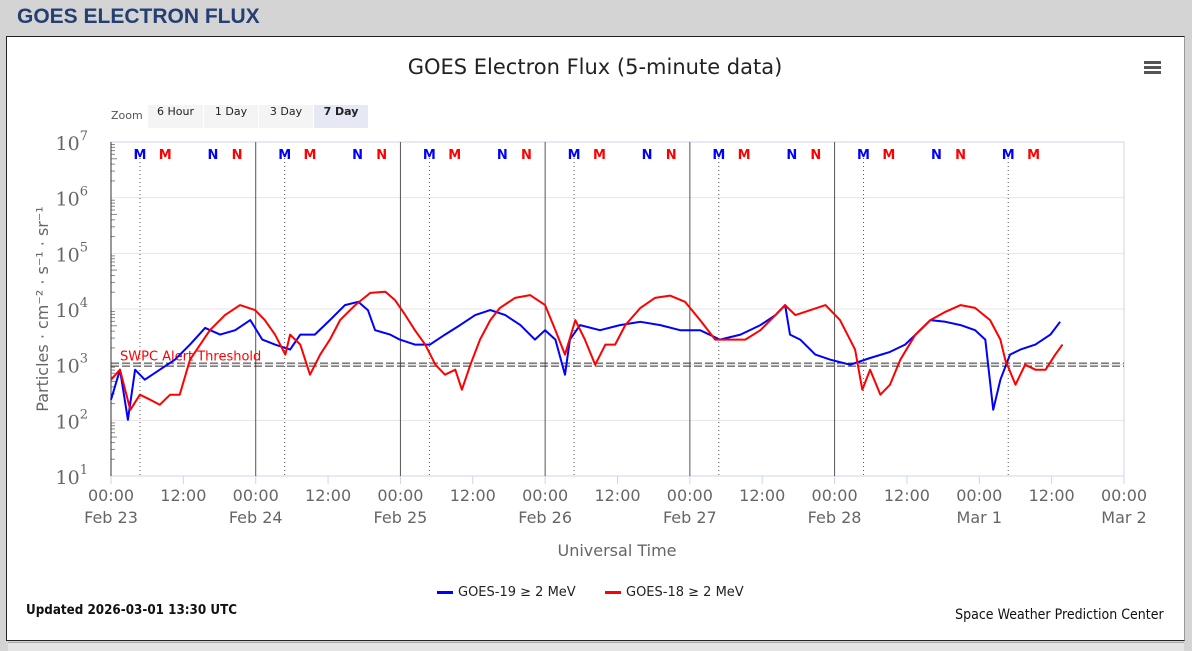 This screenshot has width=1192, height=651. What do you see at coordinates (72, 253) in the screenshot?
I see `y-tick-label: 10⁵` at bounding box center [72, 253].